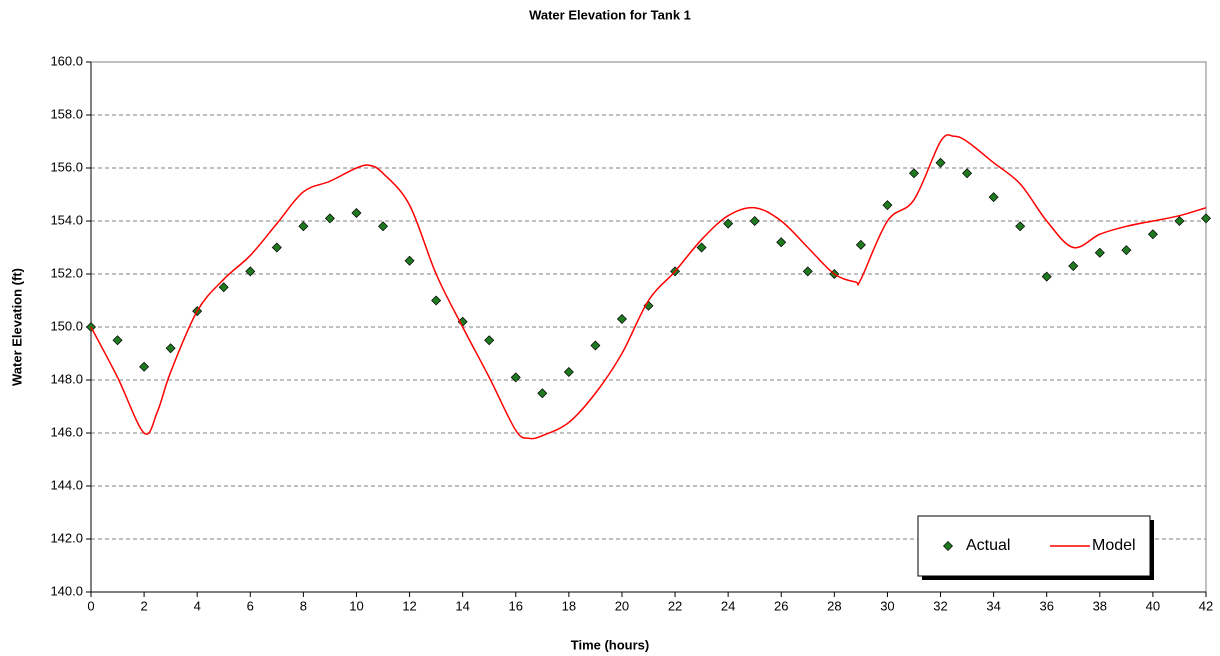  What do you see at coordinates (781, 605) in the screenshot?
I see `x-tick-label: 26` at bounding box center [781, 605].